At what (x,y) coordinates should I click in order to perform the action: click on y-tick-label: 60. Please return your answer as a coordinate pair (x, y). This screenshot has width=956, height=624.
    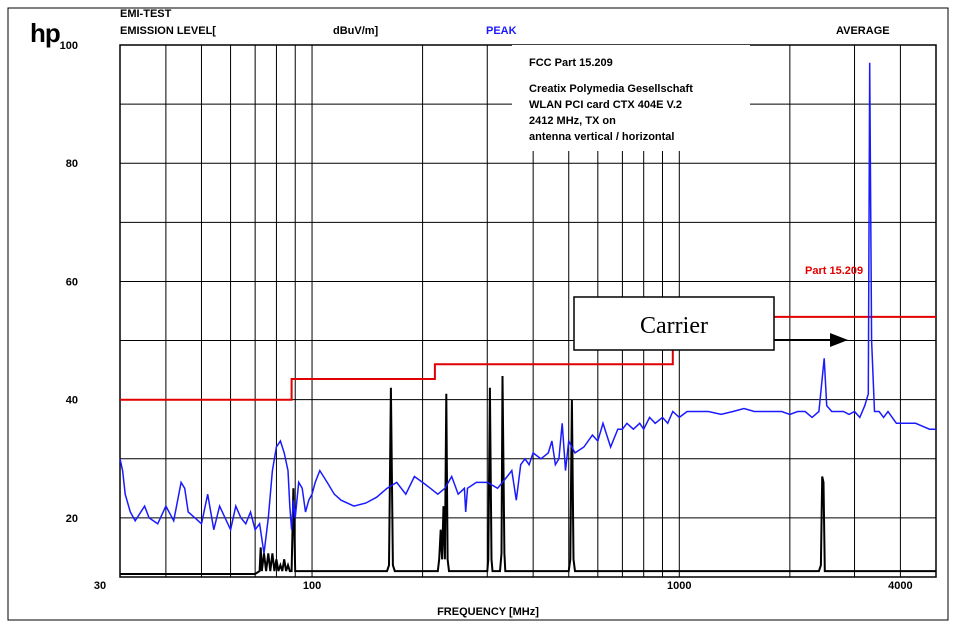
    Looking at the image, I should click on (72, 282).